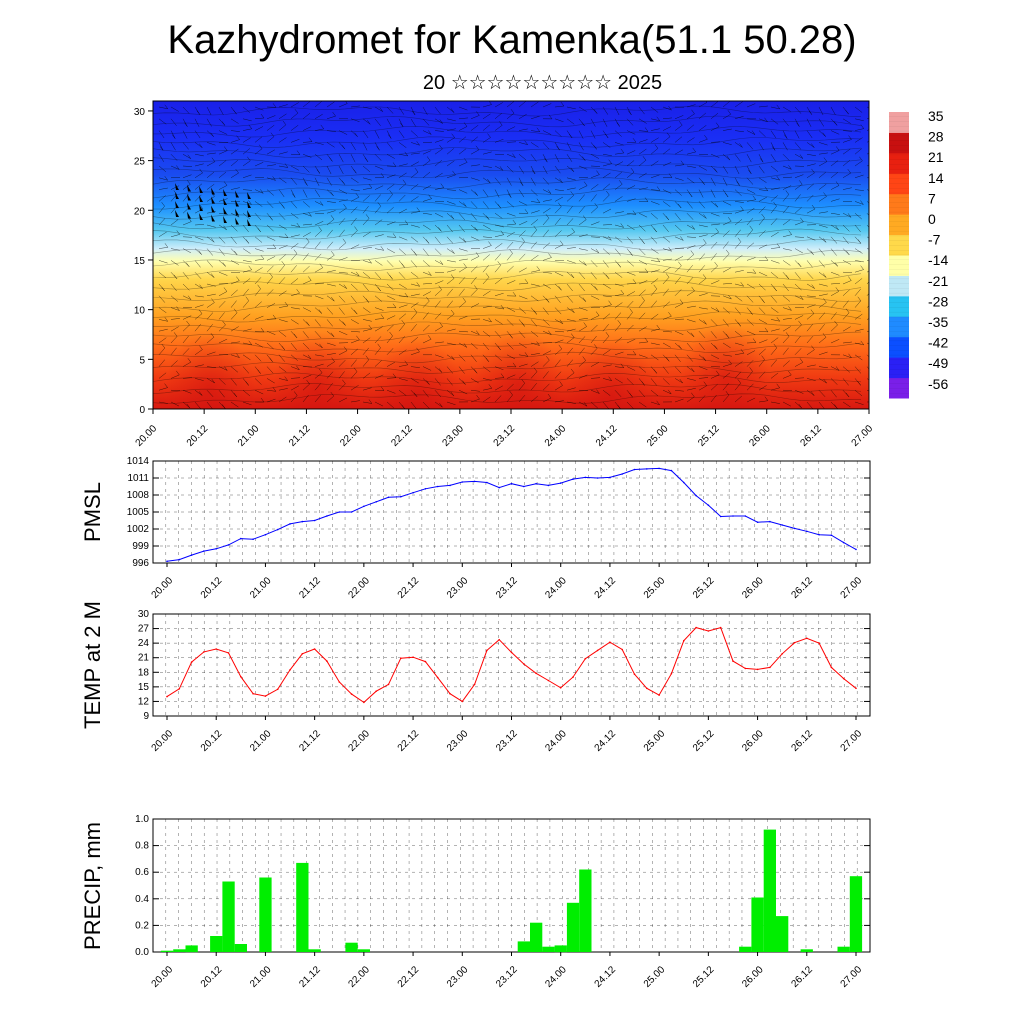 Image resolution: width=1024 pixels, height=1024 pixels. Describe the element at coordinates (140, 112) in the screenshot. I see `y-tick-label: 30` at that location.